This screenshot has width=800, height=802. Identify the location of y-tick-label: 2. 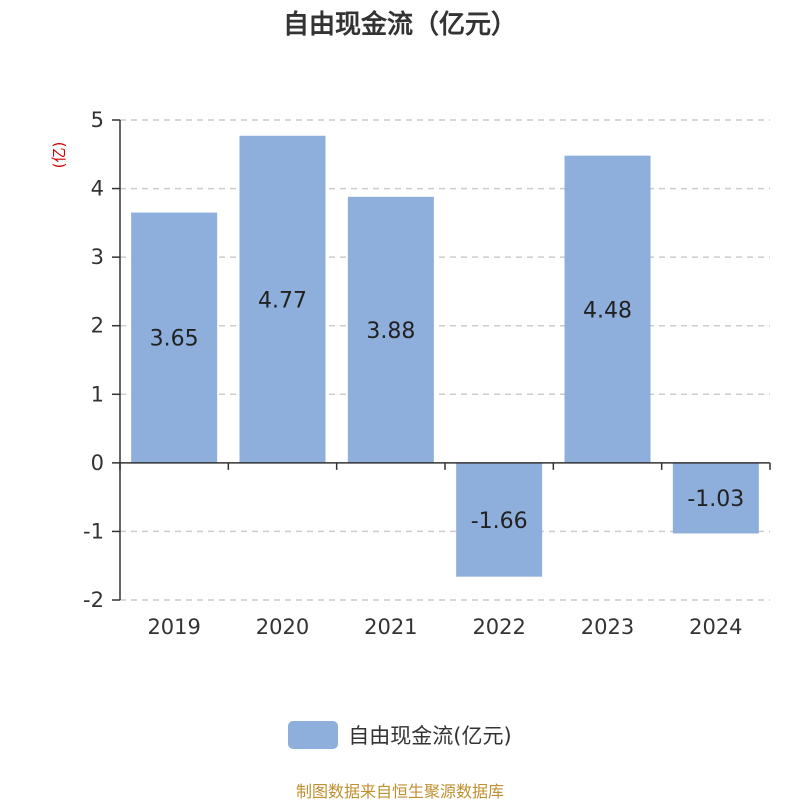
(97, 326).